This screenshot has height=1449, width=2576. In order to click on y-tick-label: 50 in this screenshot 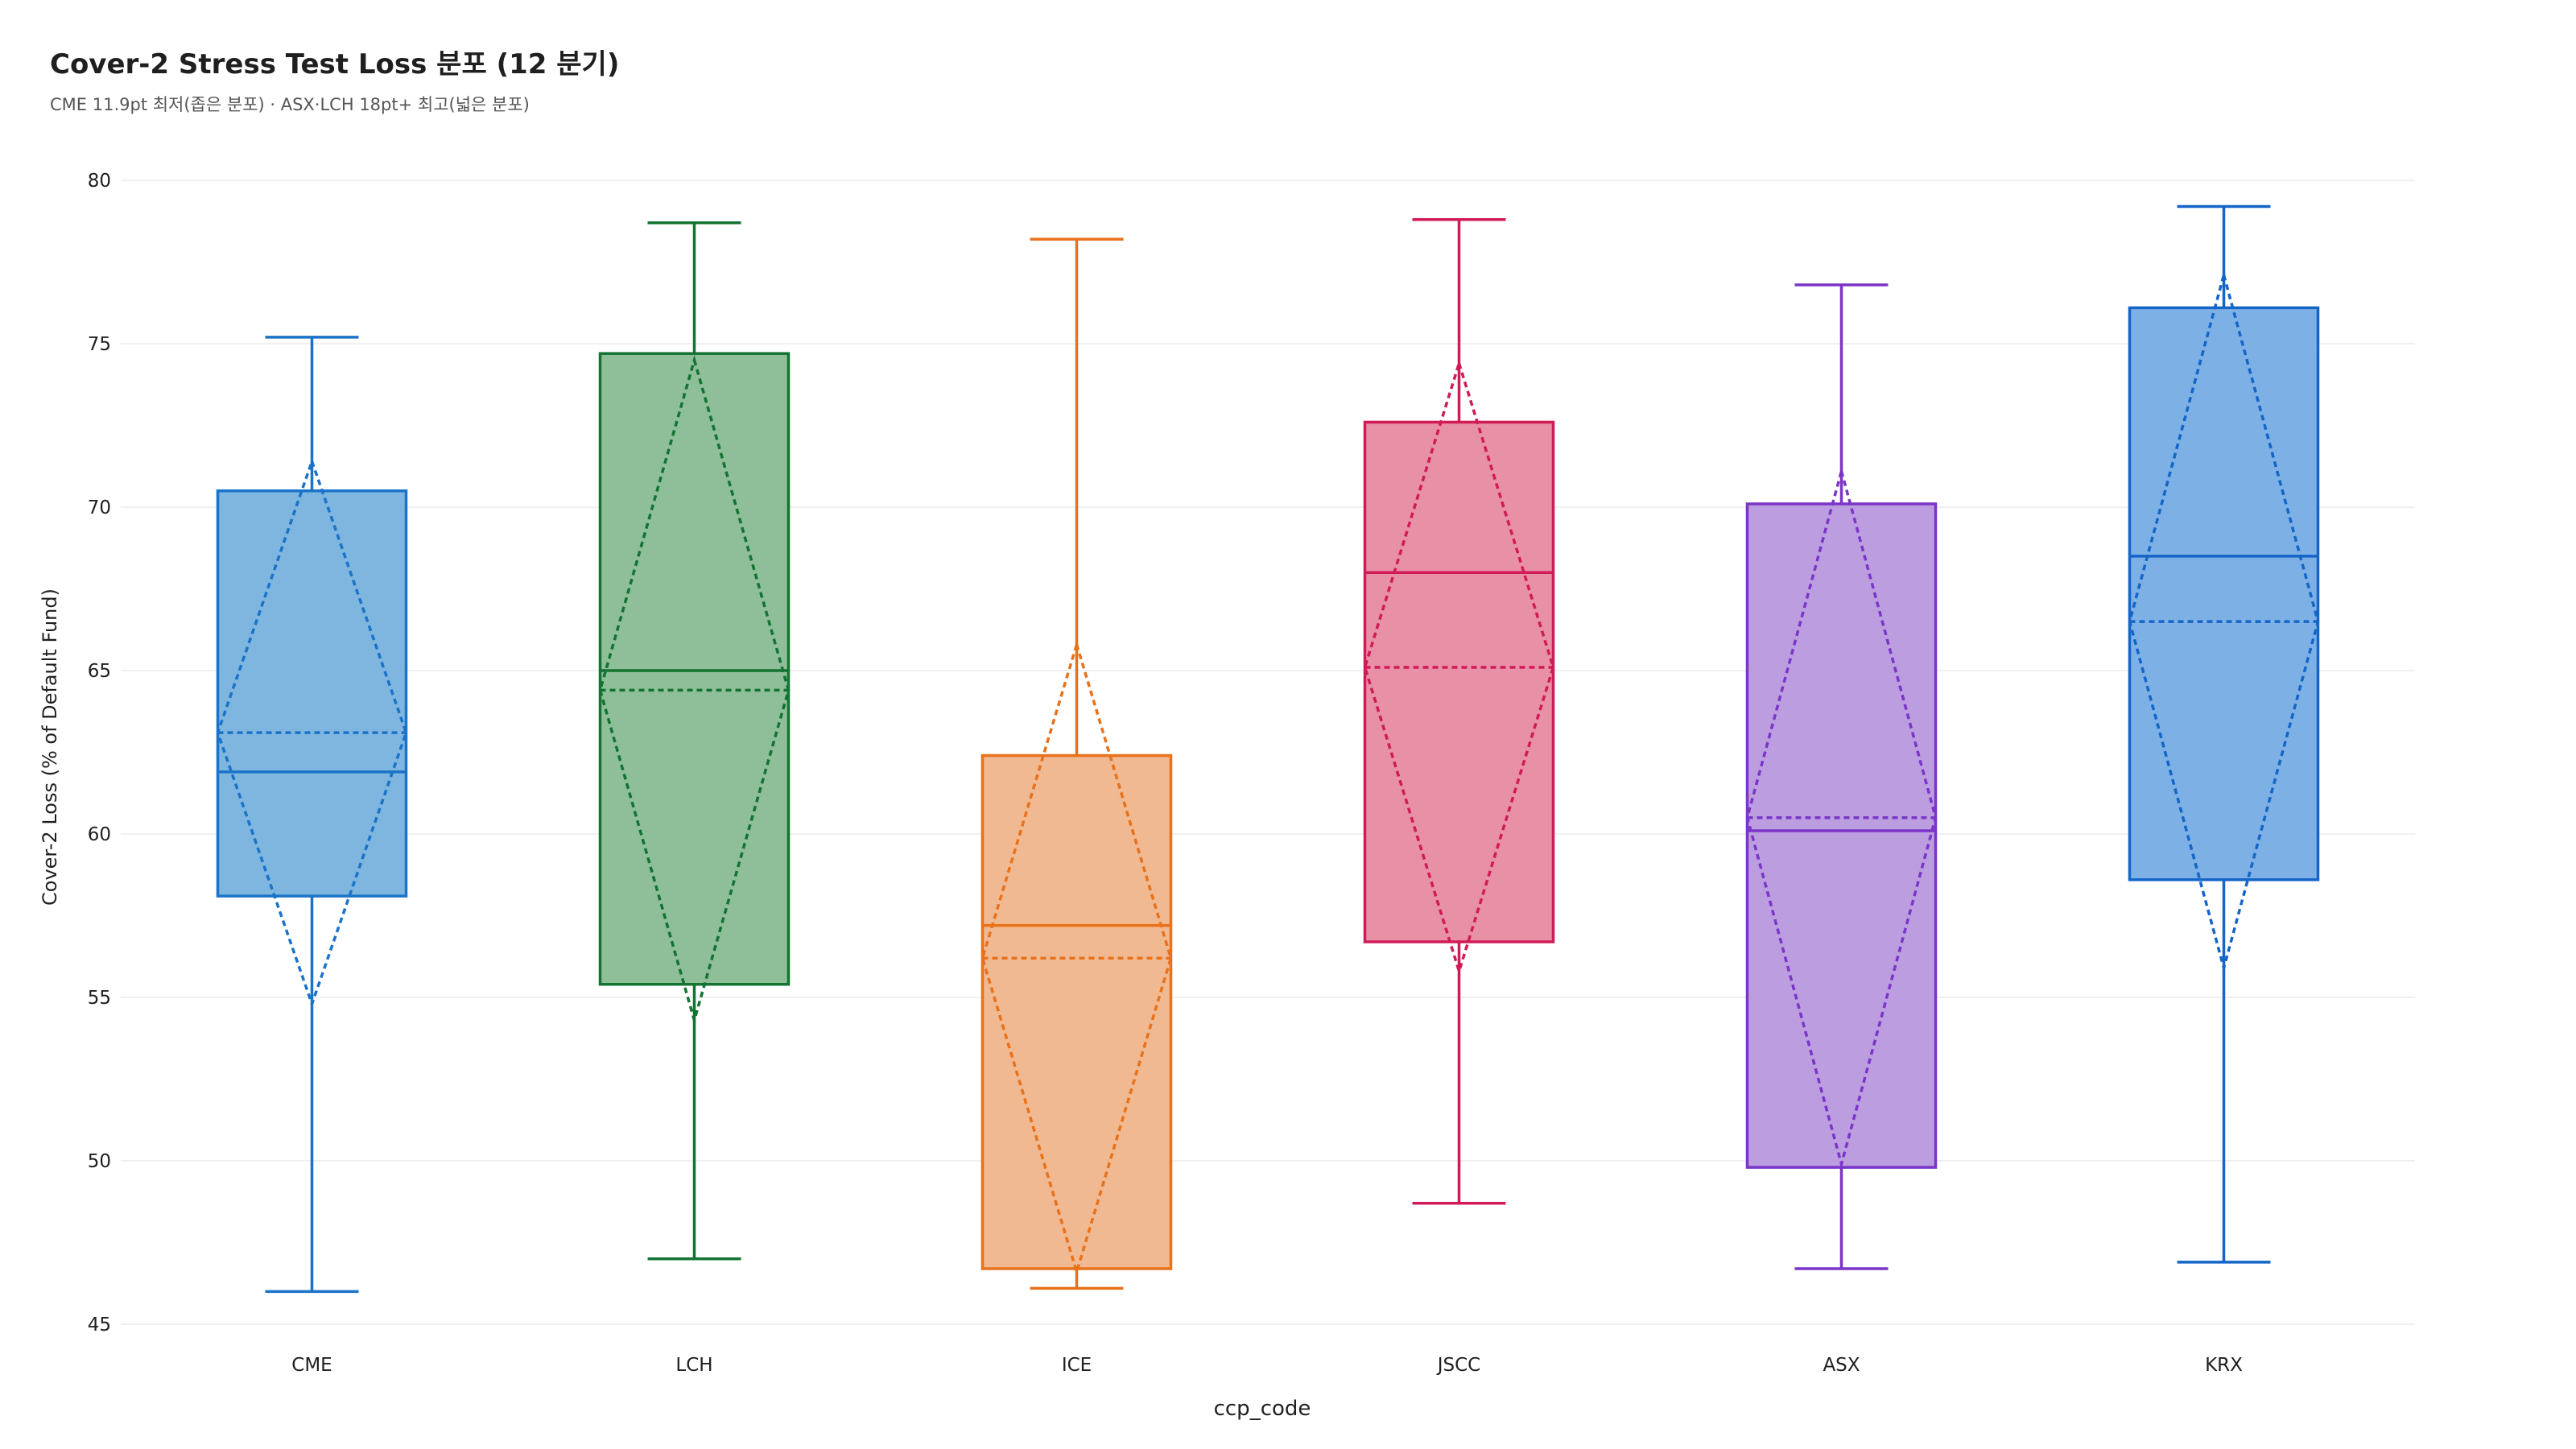, I will do `click(99, 1161)`.